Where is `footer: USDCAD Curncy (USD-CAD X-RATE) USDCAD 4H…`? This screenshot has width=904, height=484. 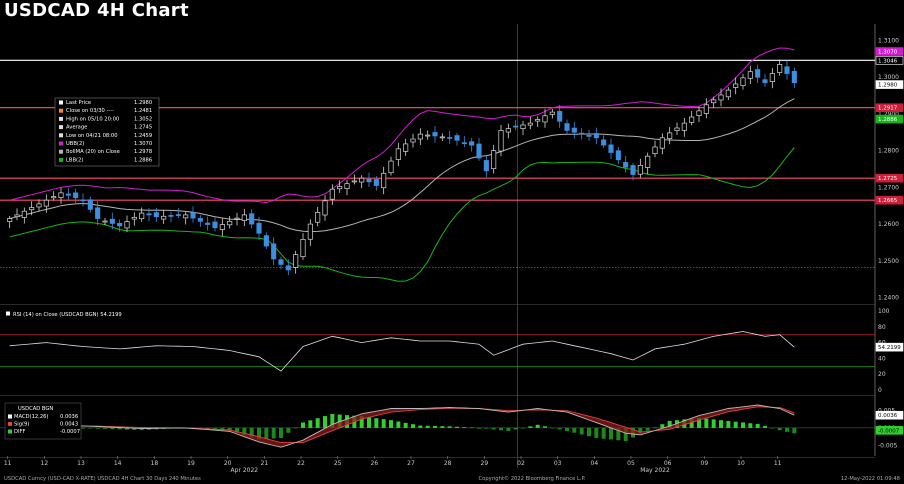
footer: USDCAD Curncy (USD-CAD X-RATE) USDCAD 4H… is located at coordinates (452, 478).